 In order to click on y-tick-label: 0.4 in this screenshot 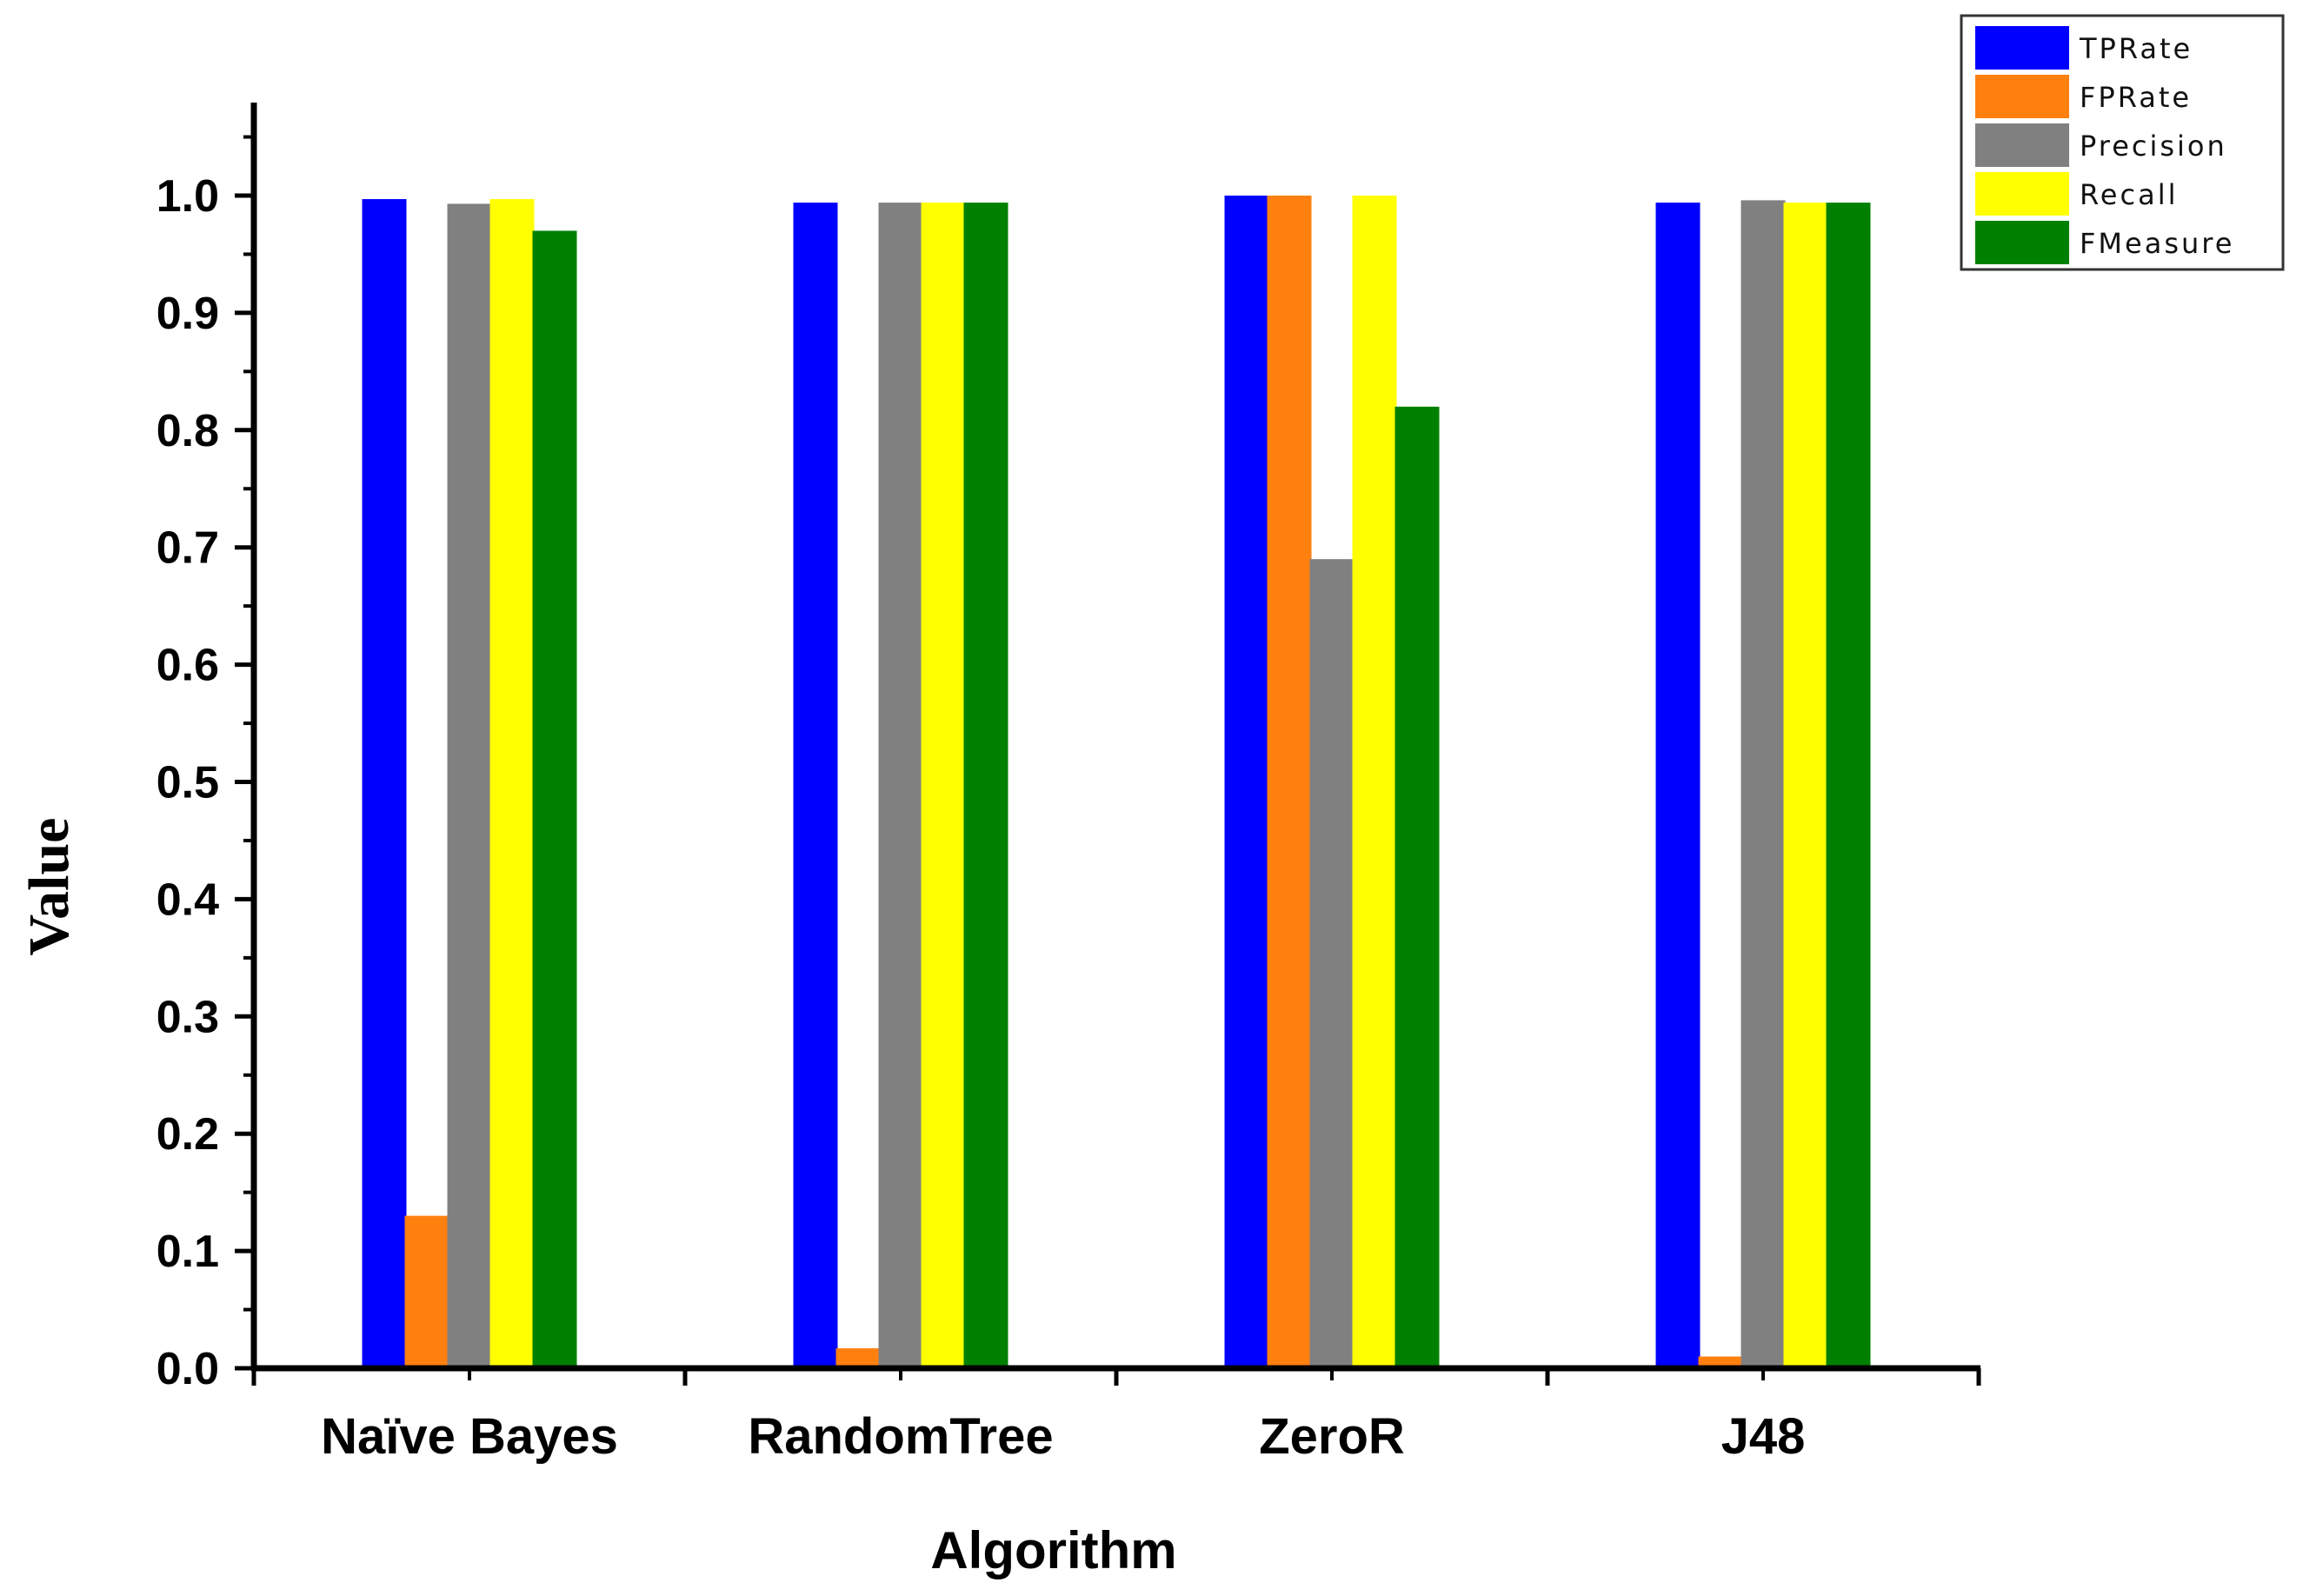, I will do `click(187, 899)`.